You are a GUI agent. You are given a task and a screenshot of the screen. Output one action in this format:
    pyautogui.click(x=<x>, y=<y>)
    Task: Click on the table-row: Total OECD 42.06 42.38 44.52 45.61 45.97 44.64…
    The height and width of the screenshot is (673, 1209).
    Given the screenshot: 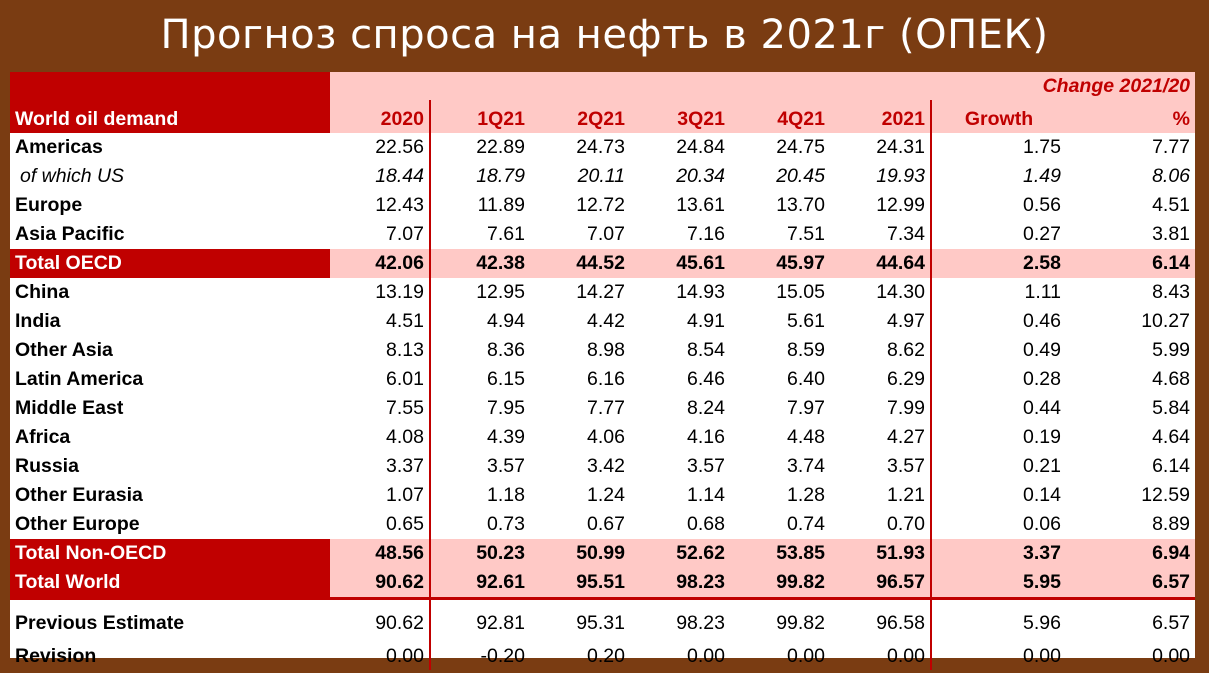 What is the action you would take?
    pyautogui.click(x=603, y=263)
    